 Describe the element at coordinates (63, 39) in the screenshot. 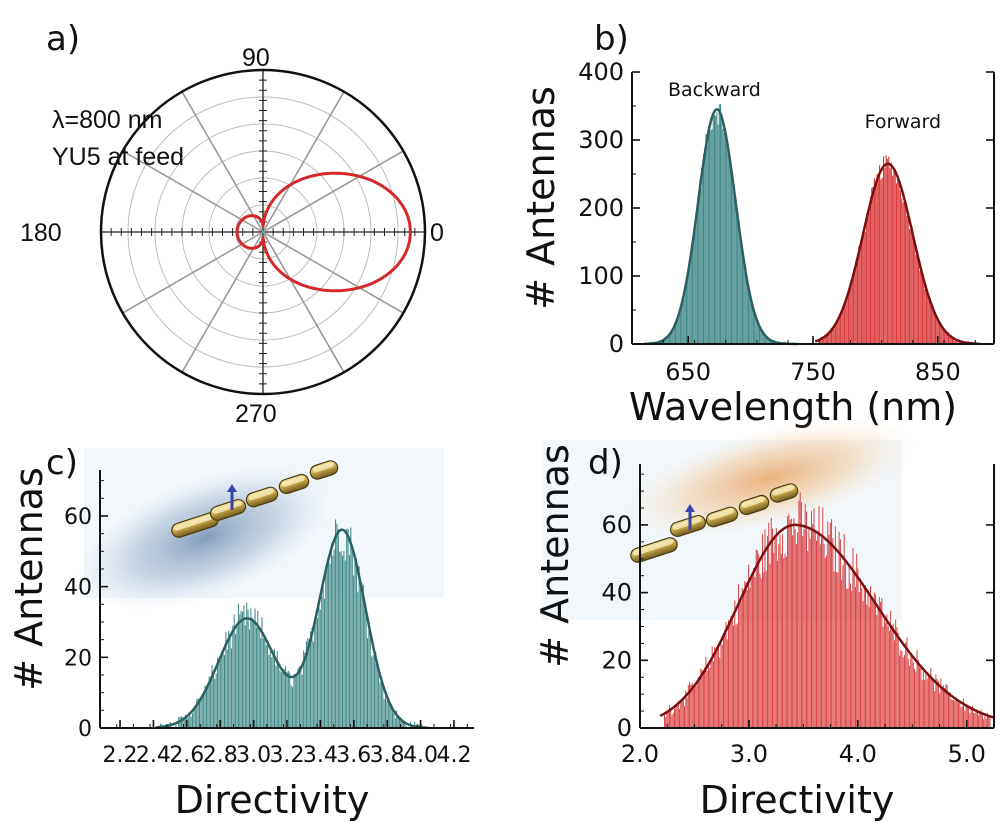

I see `panel-label-a: a)` at that location.